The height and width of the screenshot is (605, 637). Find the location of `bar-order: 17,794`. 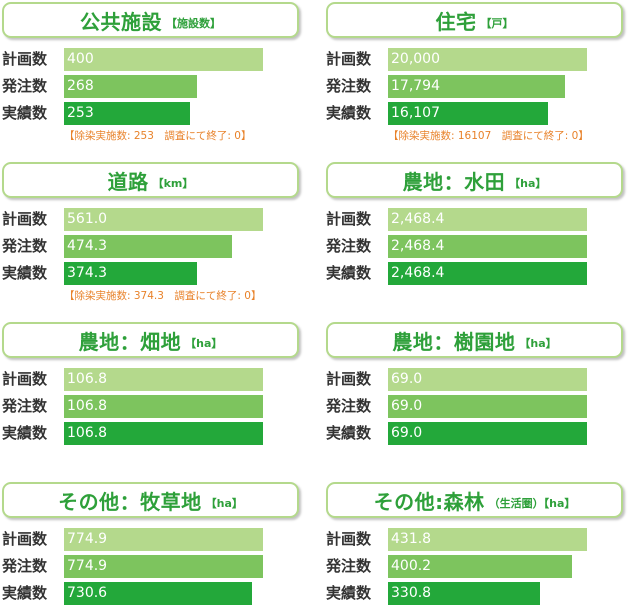

bar-order: 17,794 is located at coordinates (476, 86).